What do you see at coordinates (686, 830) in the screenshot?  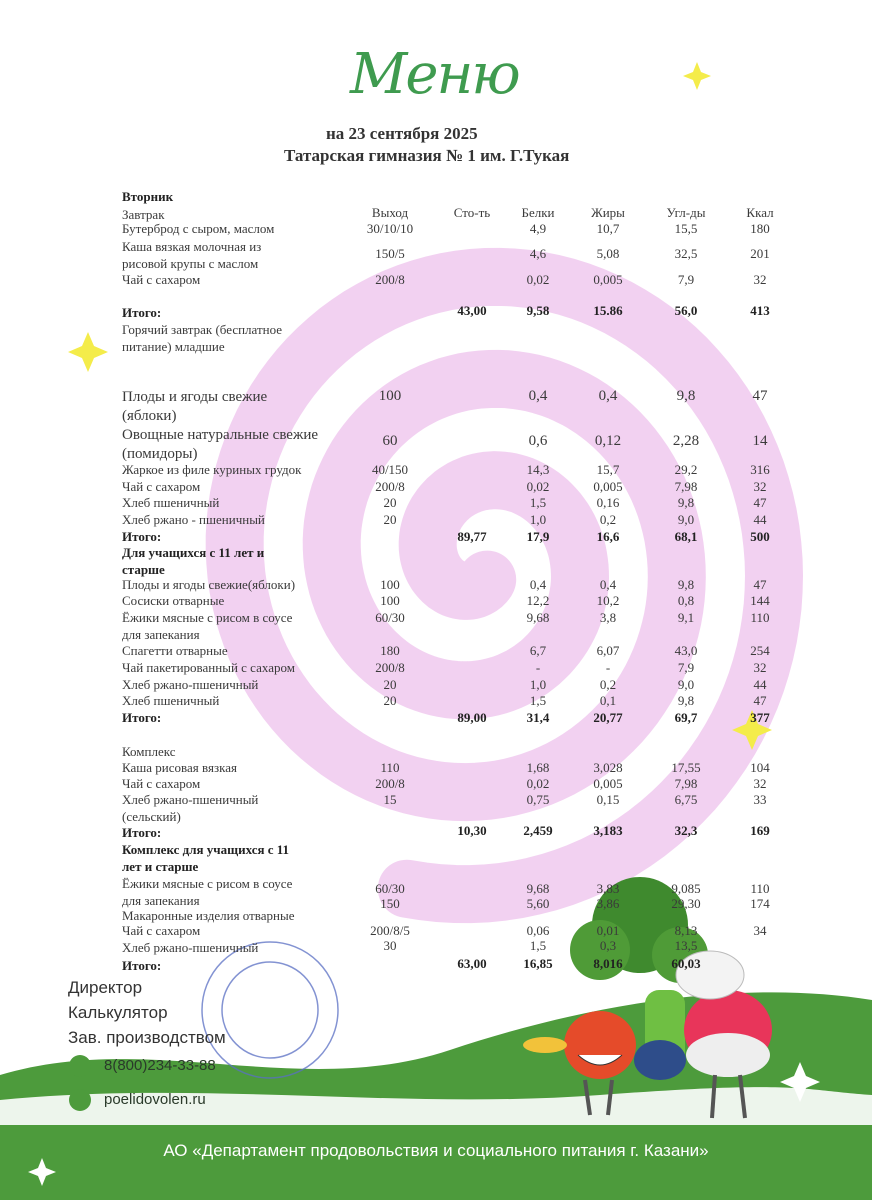 I see `cell-value: 32,3` at bounding box center [686, 830].